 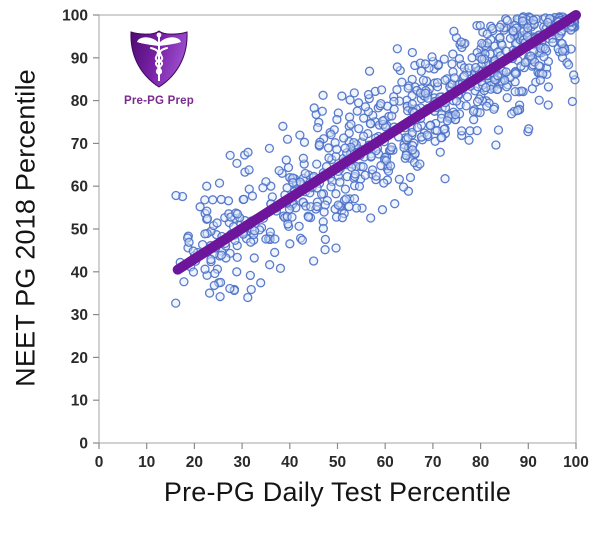 What do you see at coordinates (337, 492) in the screenshot?
I see `x-axis-title: Pre-PG Daily Test Percentile` at bounding box center [337, 492].